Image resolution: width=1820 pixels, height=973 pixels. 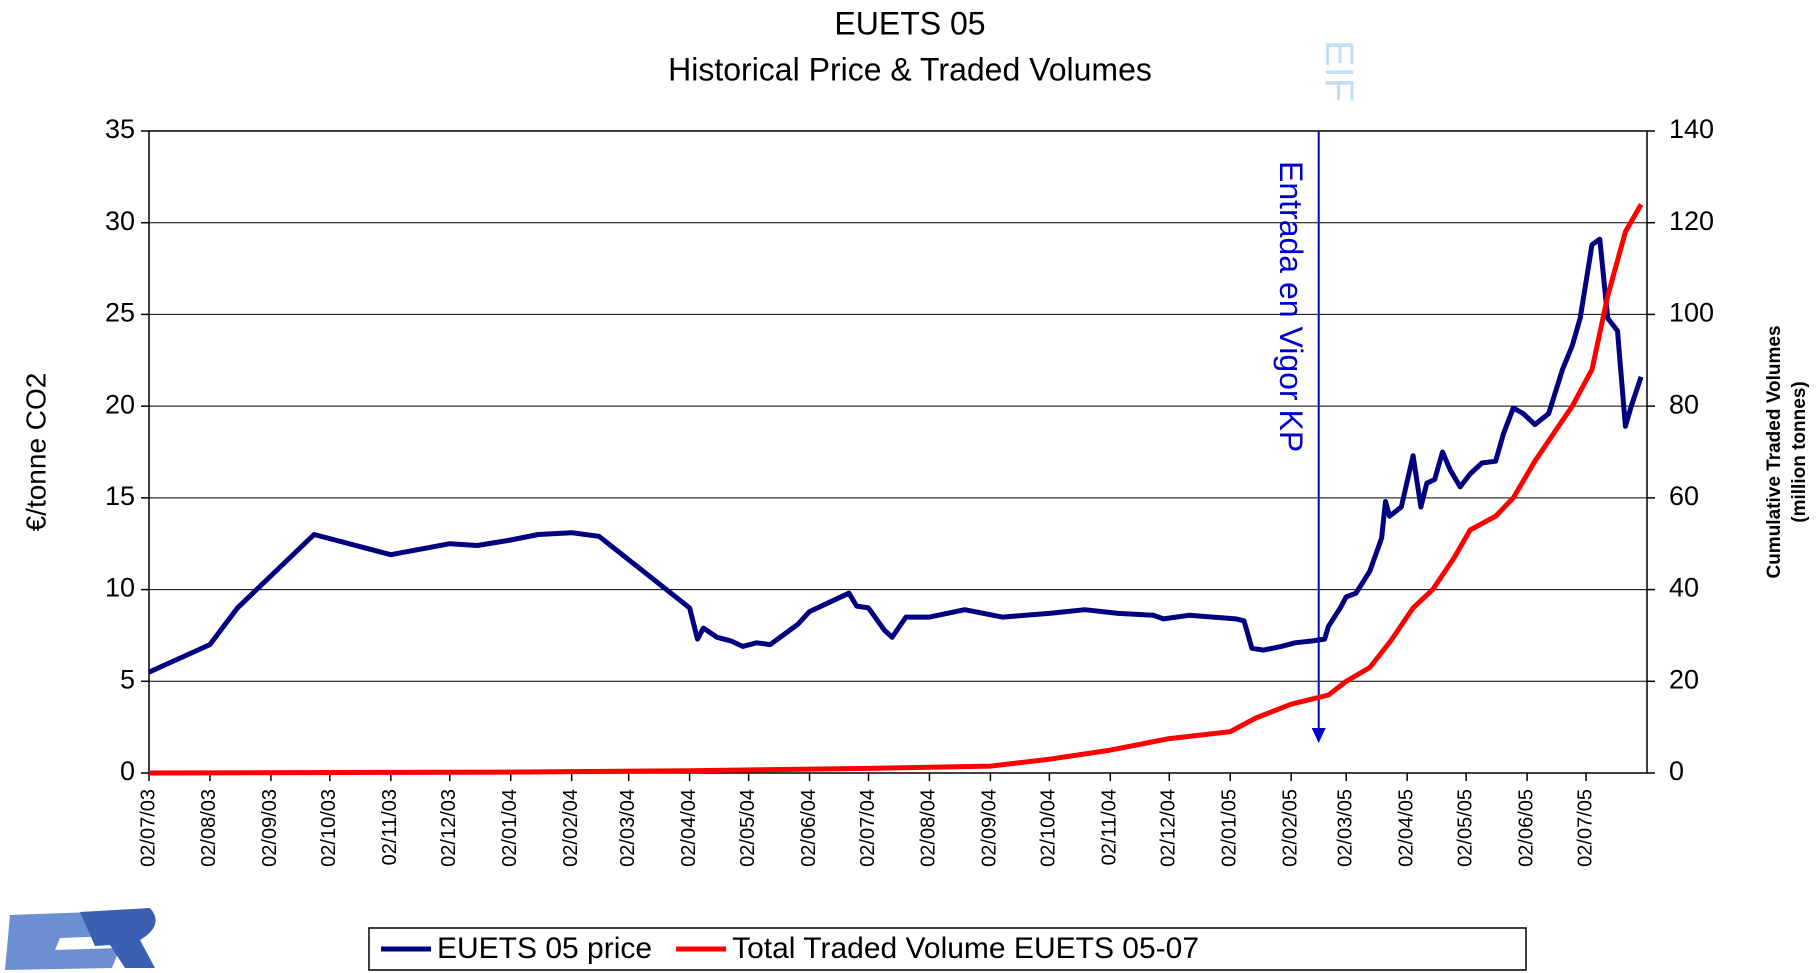 I want to click on y2-tick-label: 0, so click(x=1676, y=771).